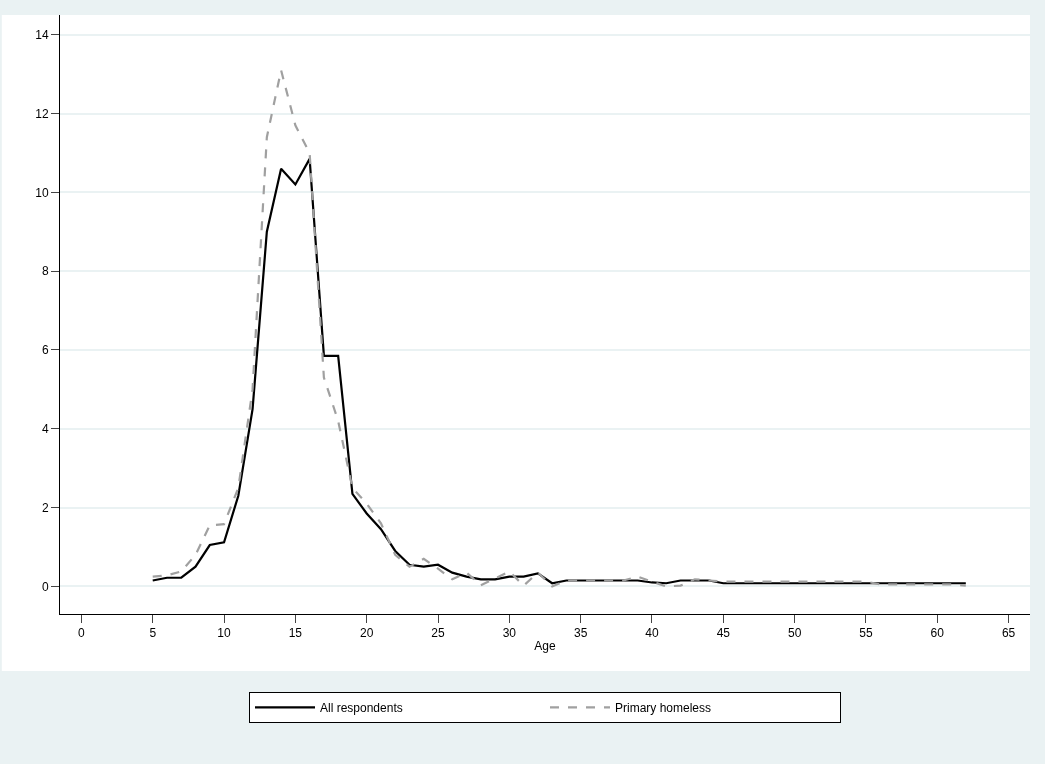 The width and height of the screenshot is (1045, 764). I want to click on y-tick-label: 2, so click(45, 507).